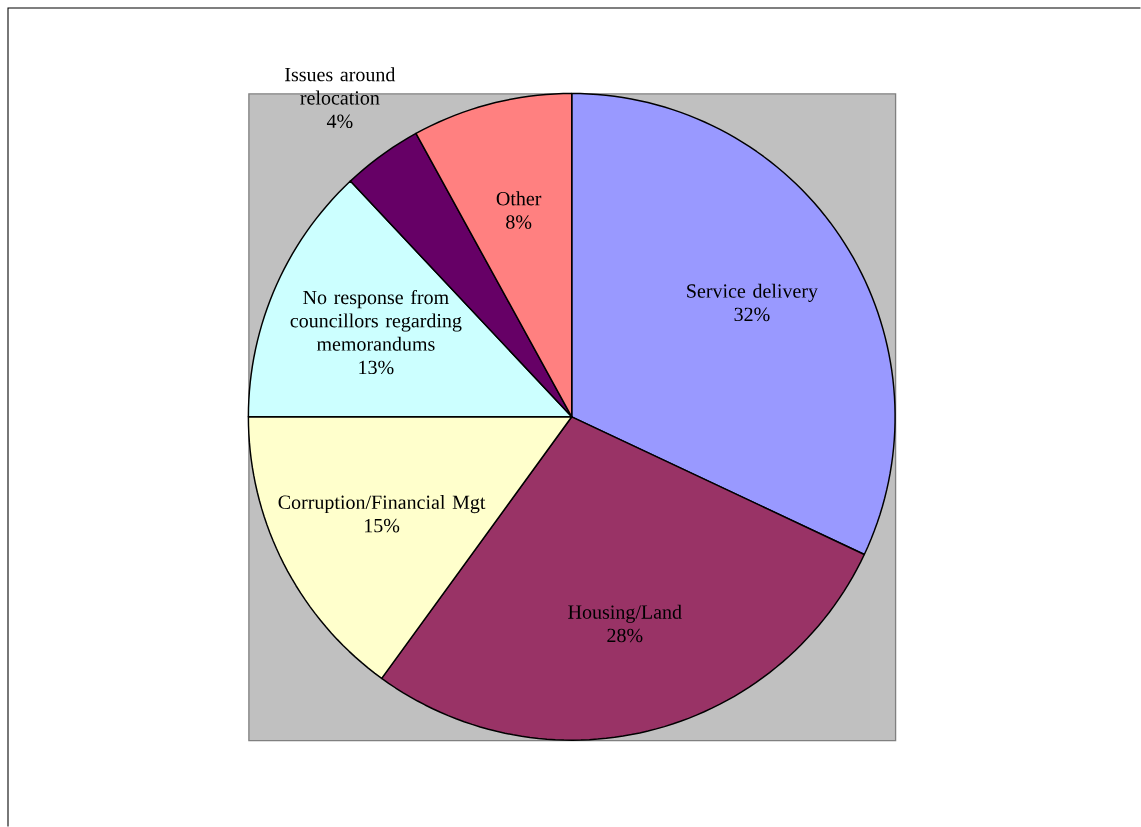 Image resolution: width=1141 pixels, height=827 pixels. Describe the element at coordinates (752, 292) in the screenshot. I see `slice-label: Service delivery` at that location.